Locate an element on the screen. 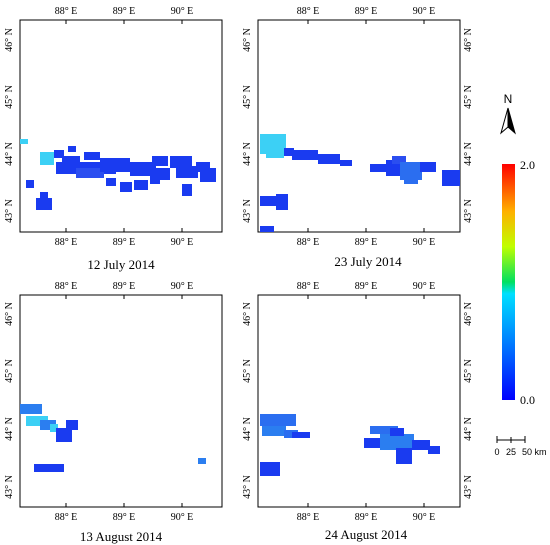 This screenshot has width=550, height=545. panel-caption: 12 July 2014 is located at coordinates (121, 264).